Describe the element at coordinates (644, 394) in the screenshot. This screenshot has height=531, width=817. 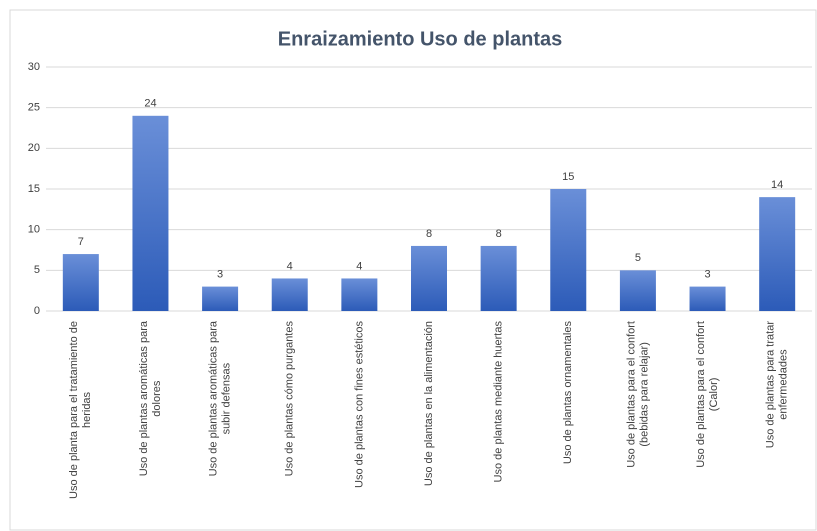
I see `x-tick-label: (bebidas para relajar)` at that location.